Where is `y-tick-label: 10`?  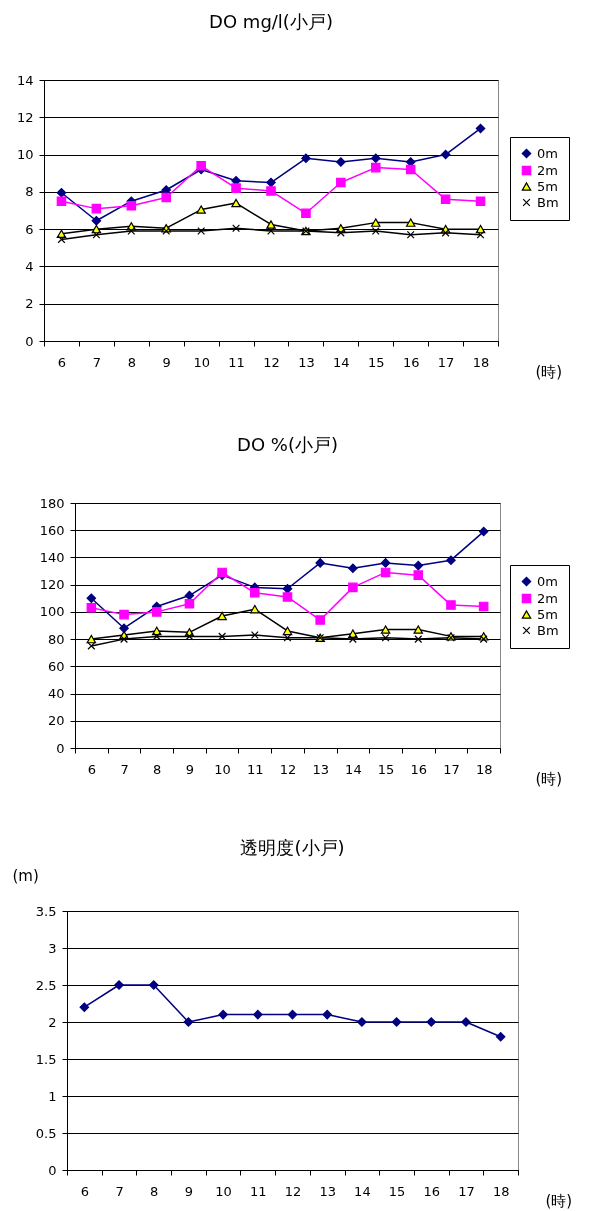
y-tick-label: 10 is located at coordinates (25, 155).